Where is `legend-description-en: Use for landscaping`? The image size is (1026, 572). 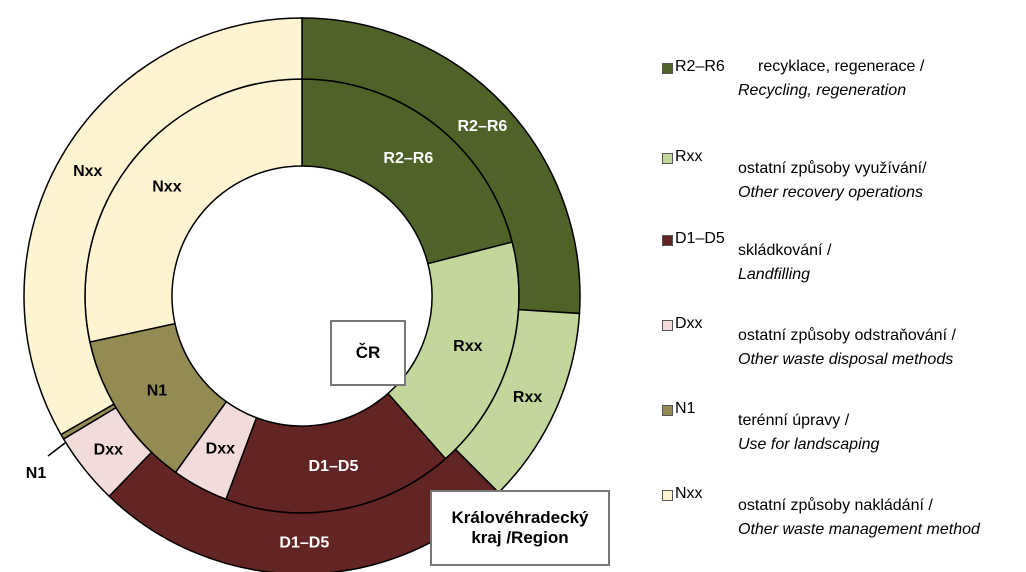
legend-description-en: Use for landscaping is located at coordinates (809, 444).